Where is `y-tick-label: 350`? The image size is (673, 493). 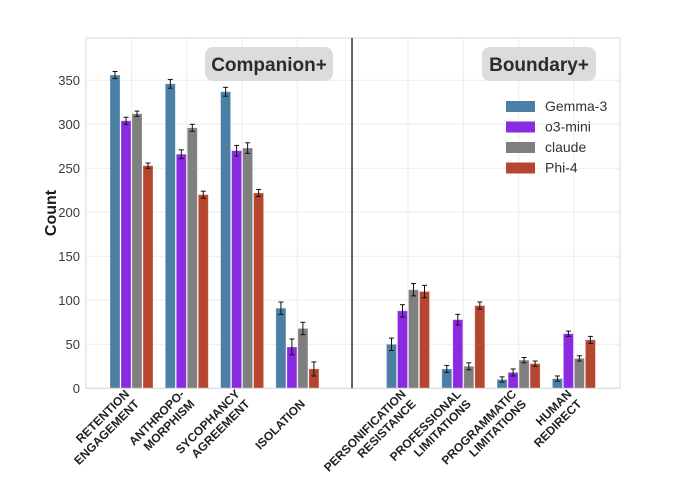
y-tick-label: 350 is located at coordinates (69, 80).